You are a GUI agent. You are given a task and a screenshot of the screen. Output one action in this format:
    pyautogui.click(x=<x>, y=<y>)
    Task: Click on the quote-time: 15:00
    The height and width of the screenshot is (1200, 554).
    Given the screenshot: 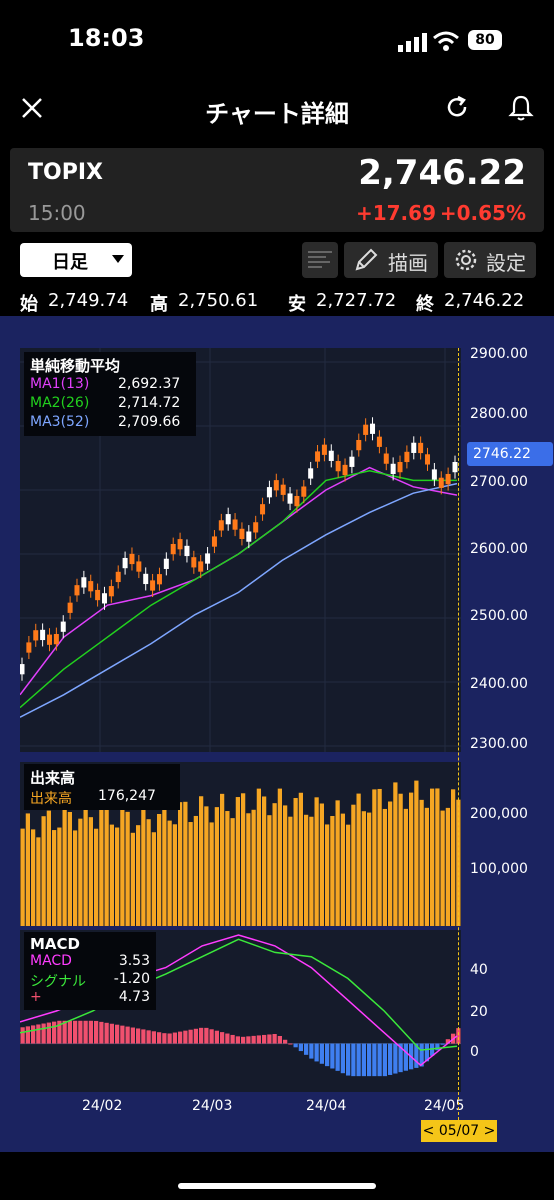 What is the action you would take?
    pyautogui.click(x=57, y=213)
    